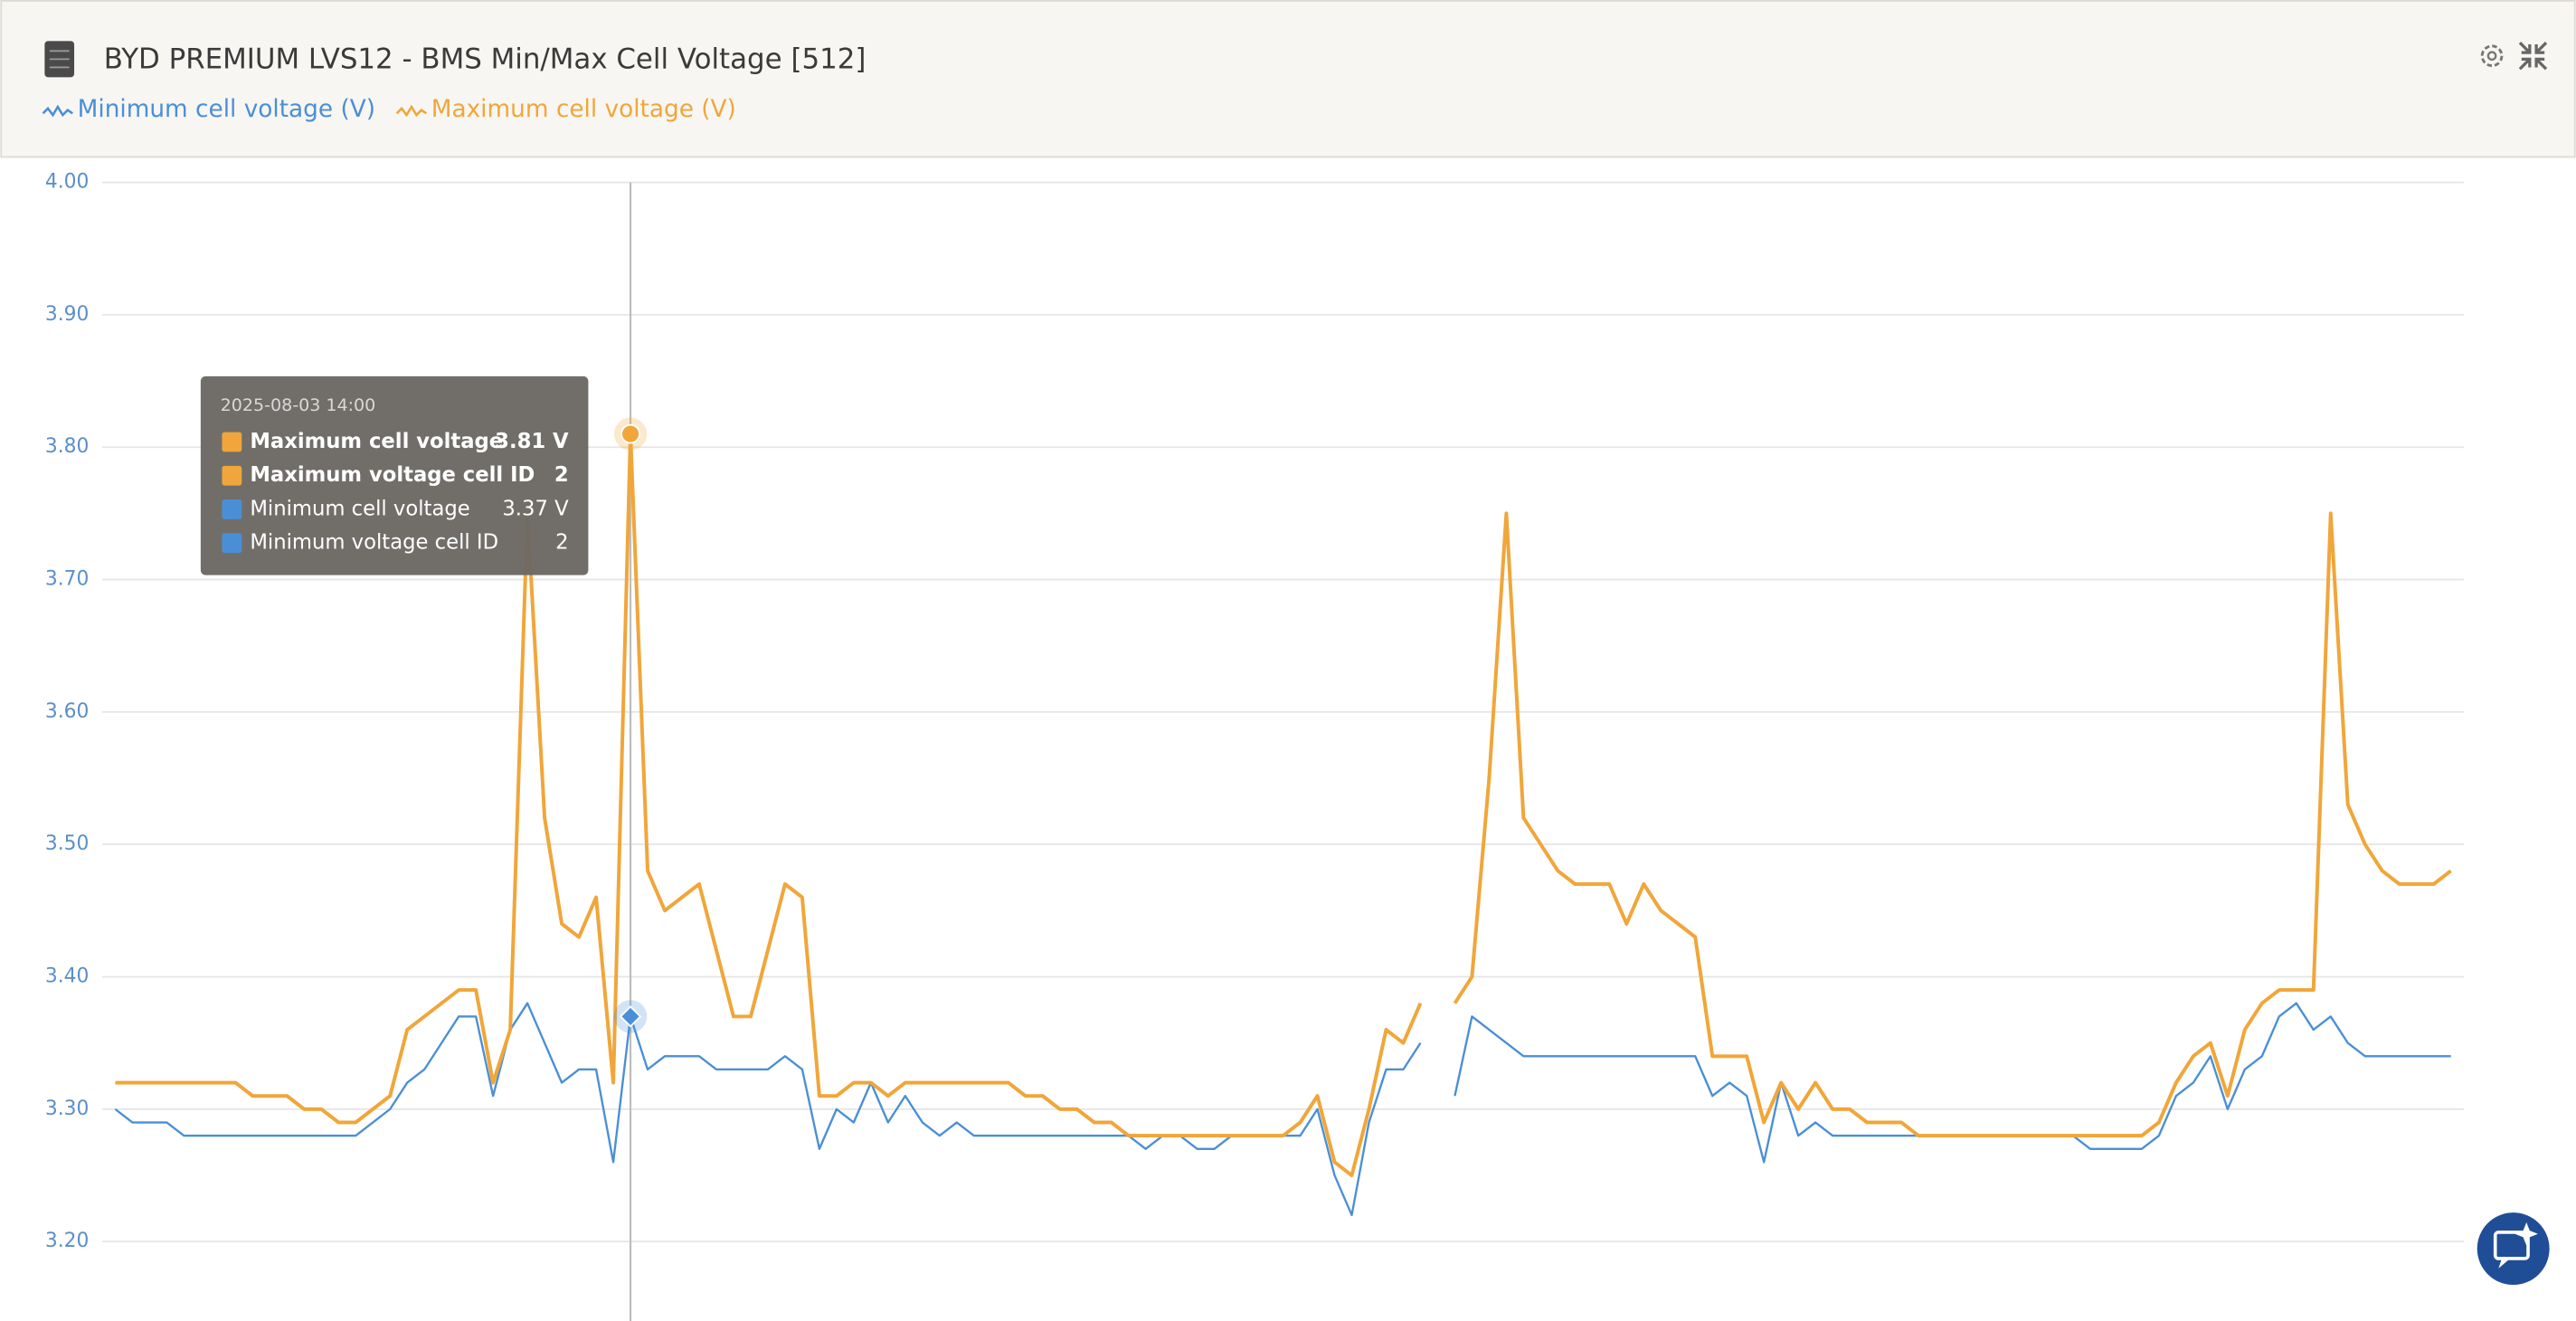 Image resolution: width=2576 pixels, height=1321 pixels. What do you see at coordinates (67, 1109) in the screenshot?
I see `y-tick-label: 3.30` at bounding box center [67, 1109].